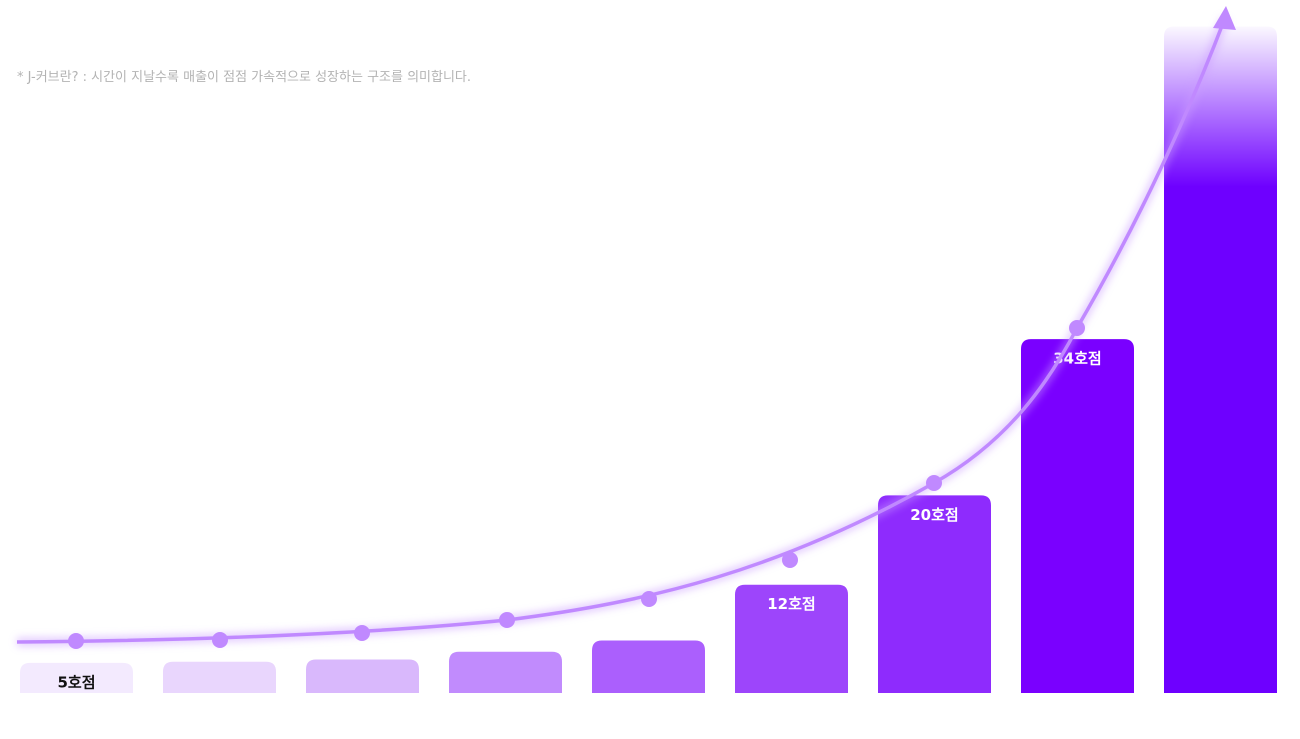 The width and height of the screenshot is (1300, 739). Describe the element at coordinates (76, 682) in the screenshot. I see `value-label: 5호점` at that location.